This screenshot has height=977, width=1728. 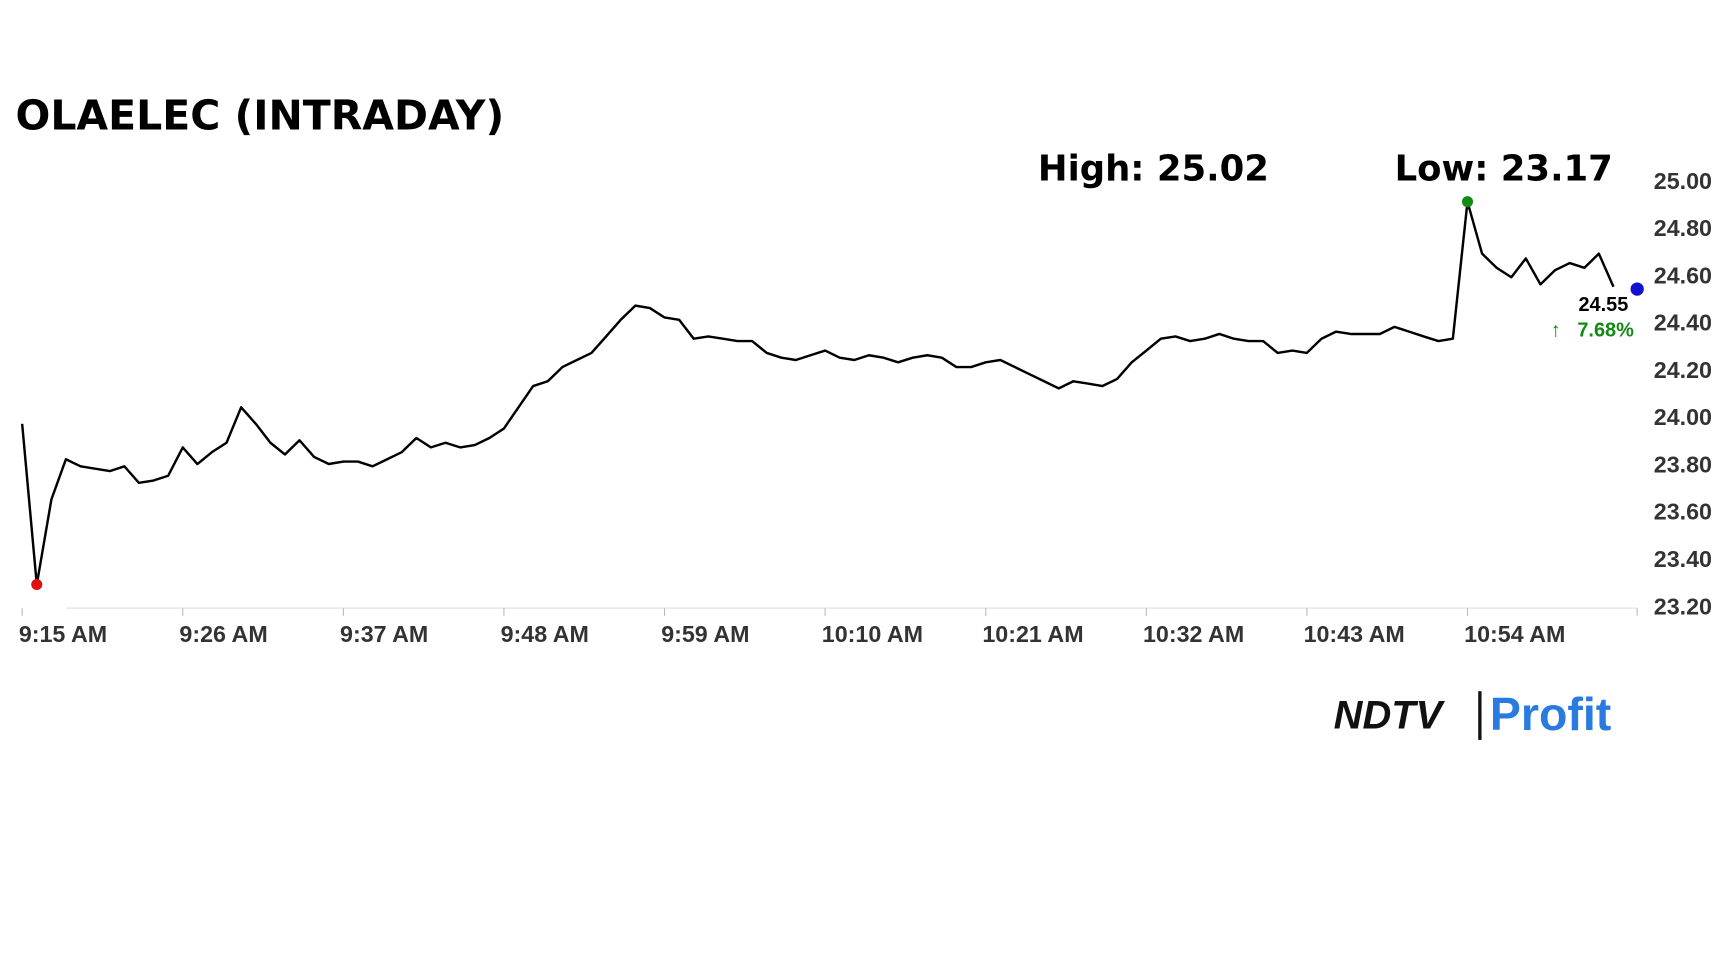 What do you see at coordinates (1683, 275) in the screenshot?
I see `y-tick-label: 24.60` at bounding box center [1683, 275].